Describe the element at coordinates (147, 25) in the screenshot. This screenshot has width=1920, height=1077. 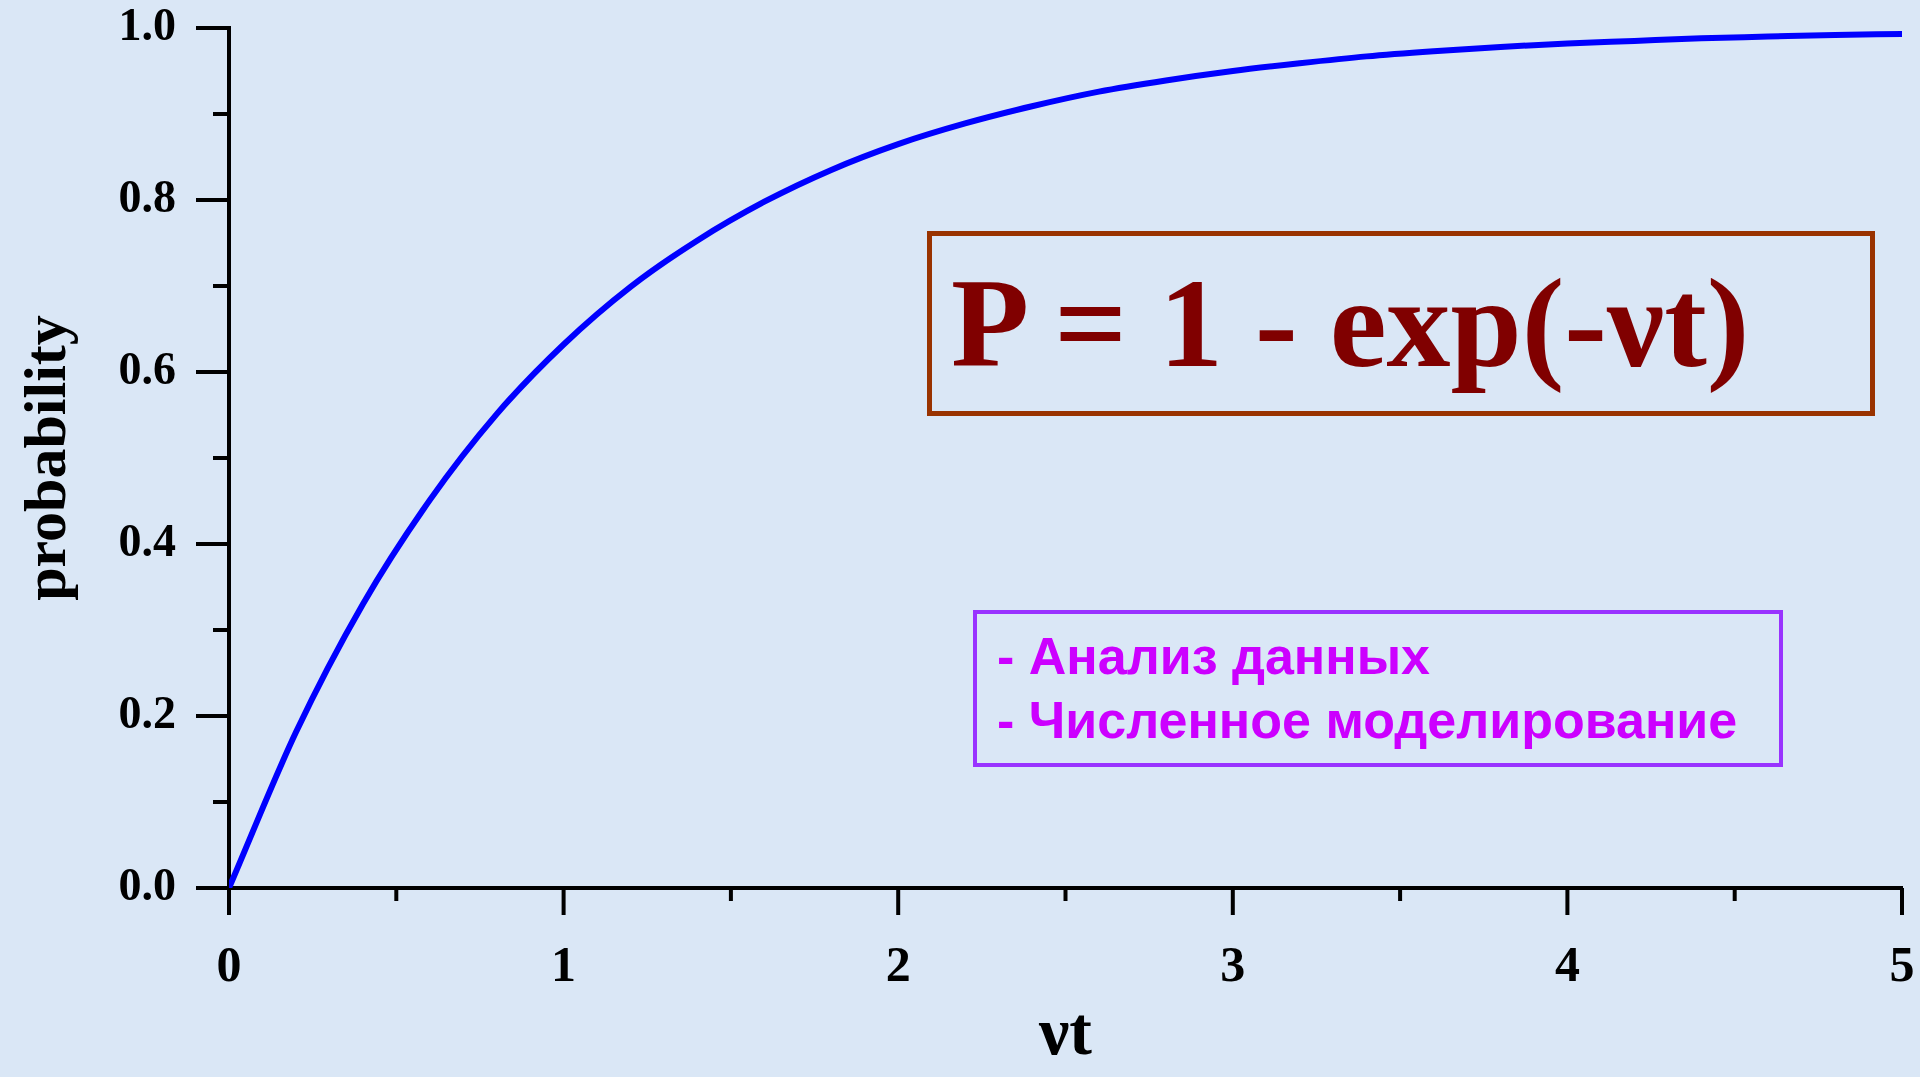
I see `y-tick-label: 1.0` at that location.